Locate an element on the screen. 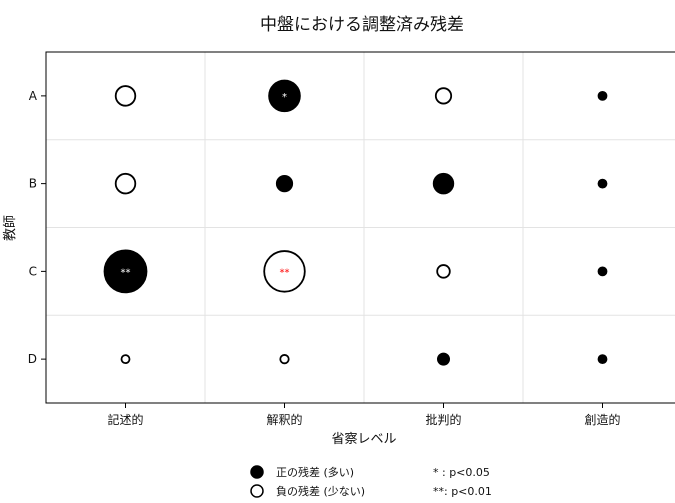 Image resolution: width=675 pixels, height=503 pixels. legend-negative-marker is located at coordinates (257, 491).